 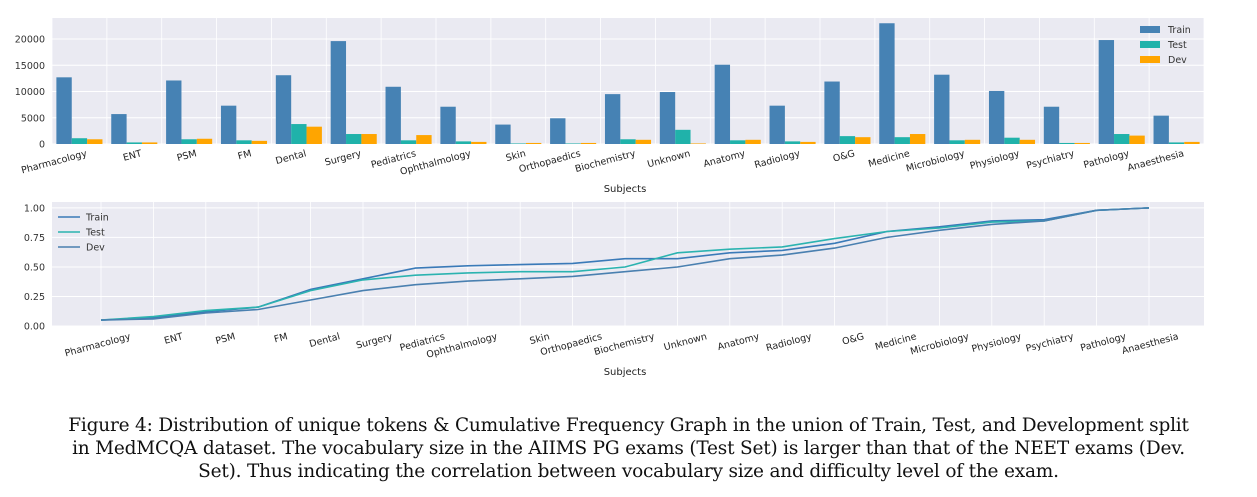 What do you see at coordinates (995, 160) in the screenshot?
I see `bar-x-tick-label: Physiology` at bounding box center [995, 160].